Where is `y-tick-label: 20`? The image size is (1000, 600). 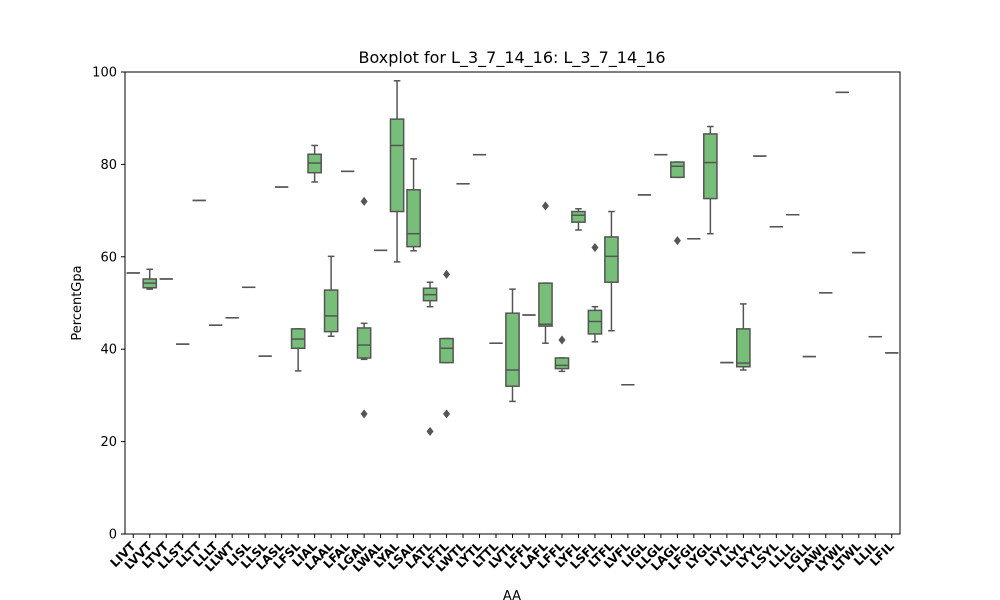 y-tick-label: 20 is located at coordinates (108, 442).